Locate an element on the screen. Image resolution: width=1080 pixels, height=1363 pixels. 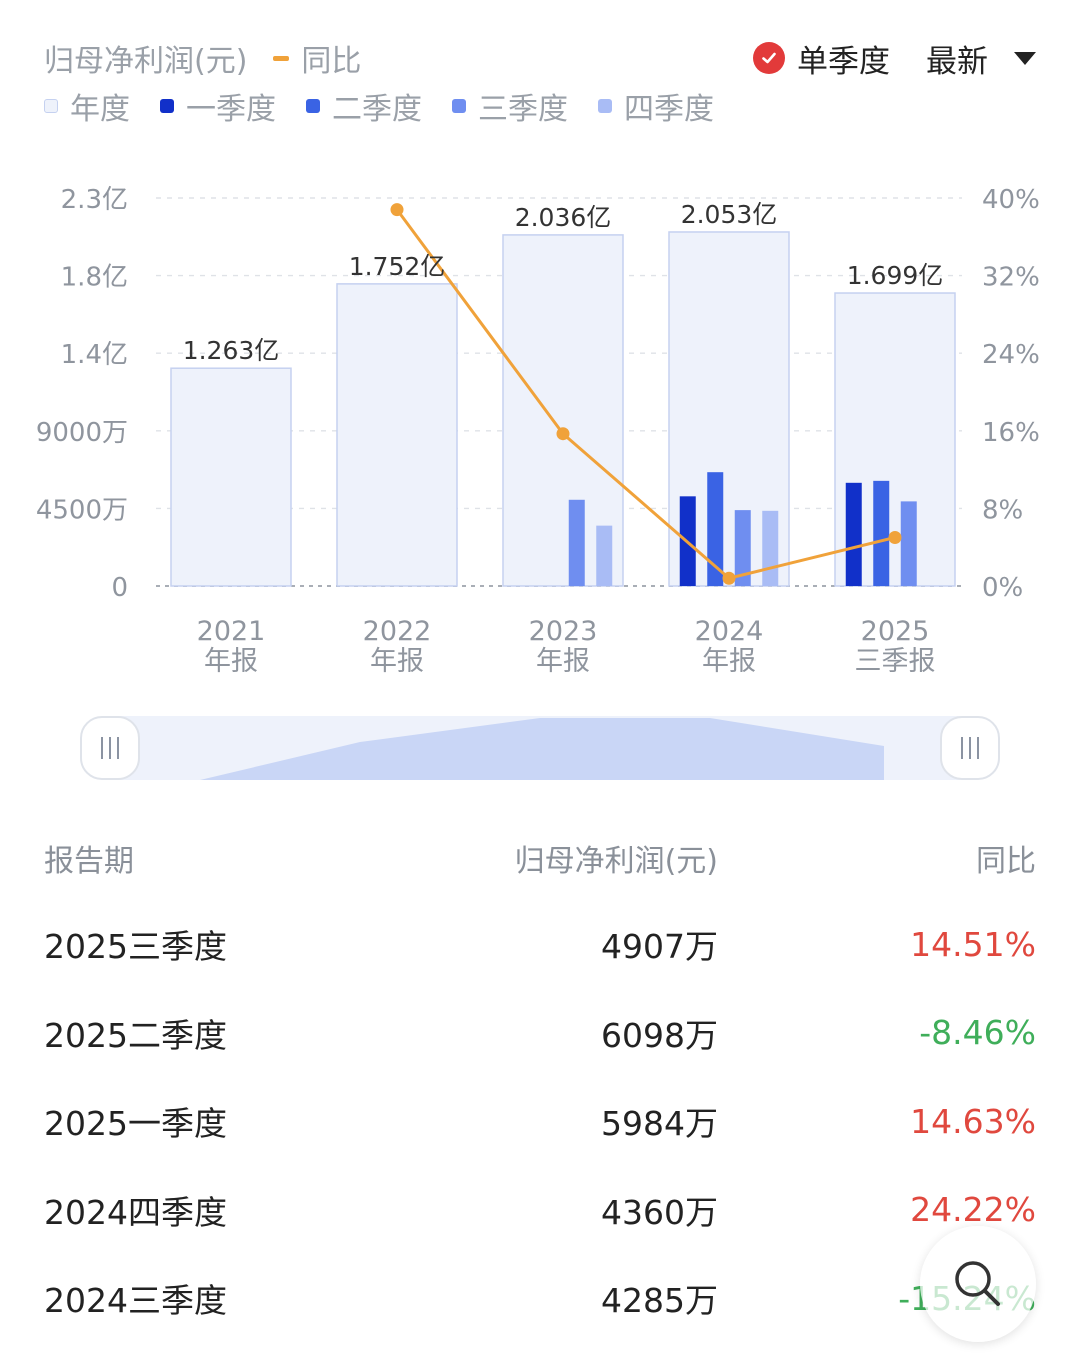
annual-value-label: 1.752亿 is located at coordinates (397, 266).